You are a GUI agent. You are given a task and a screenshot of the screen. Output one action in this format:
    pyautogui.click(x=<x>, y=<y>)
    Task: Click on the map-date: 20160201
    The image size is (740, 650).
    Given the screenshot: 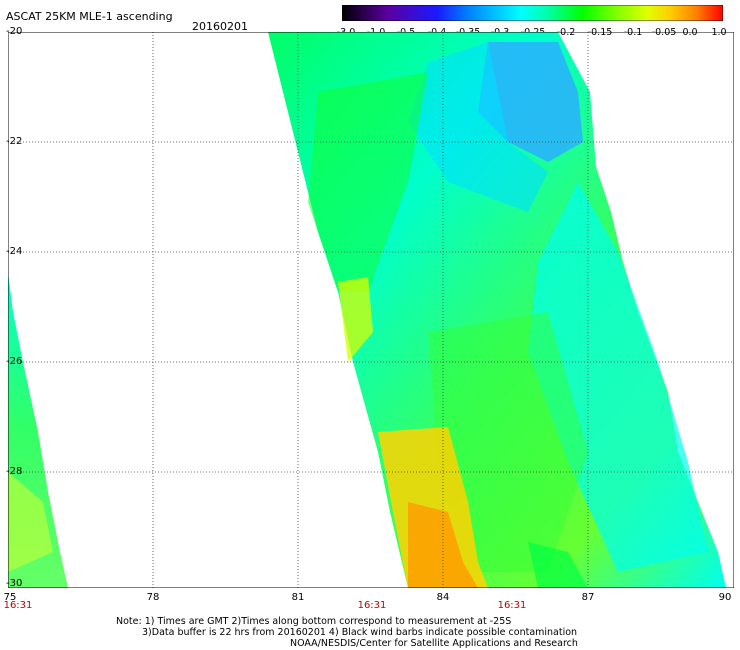 What is the action you would take?
    pyautogui.click(x=220, y=26)
    